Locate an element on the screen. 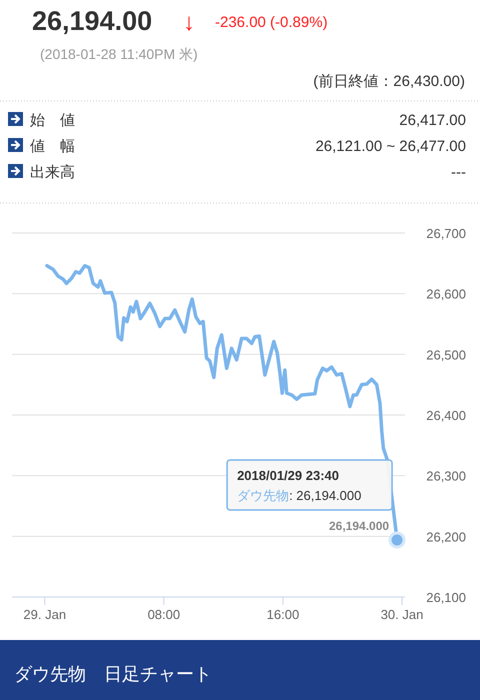 The image size is (480, 700). y-tick-label: 26,200 is located at coordinates (446, 536).